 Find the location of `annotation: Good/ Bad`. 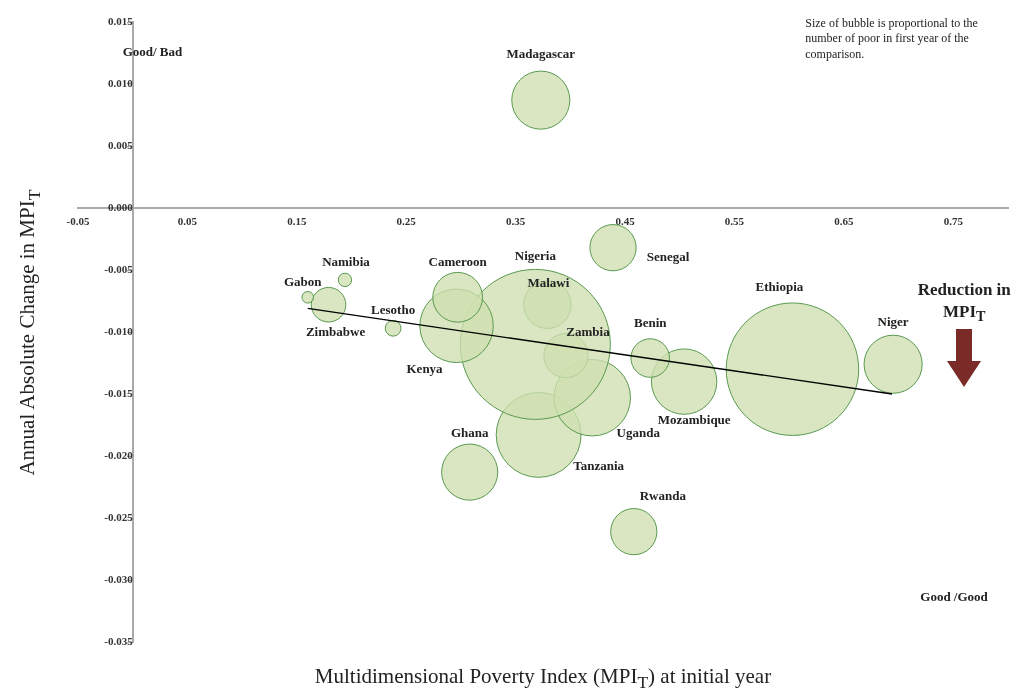

annotation: Good/ Bad is located at coordinates (152, 52).